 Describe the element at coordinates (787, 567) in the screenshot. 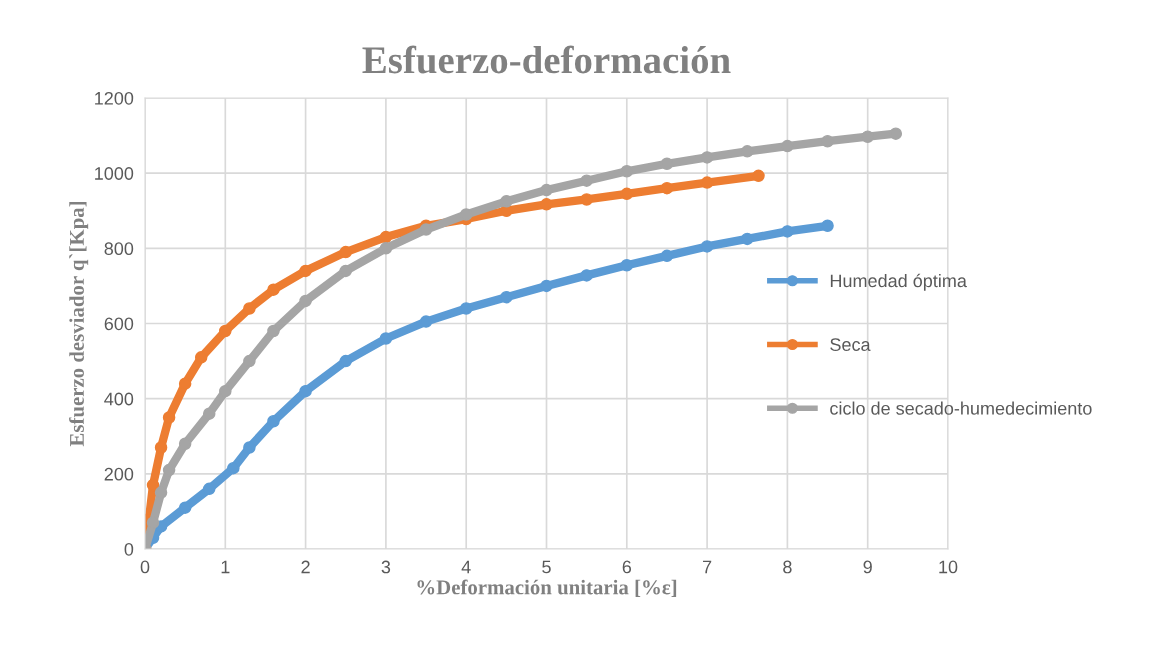

I see `x-tick-label: 8` at that location.